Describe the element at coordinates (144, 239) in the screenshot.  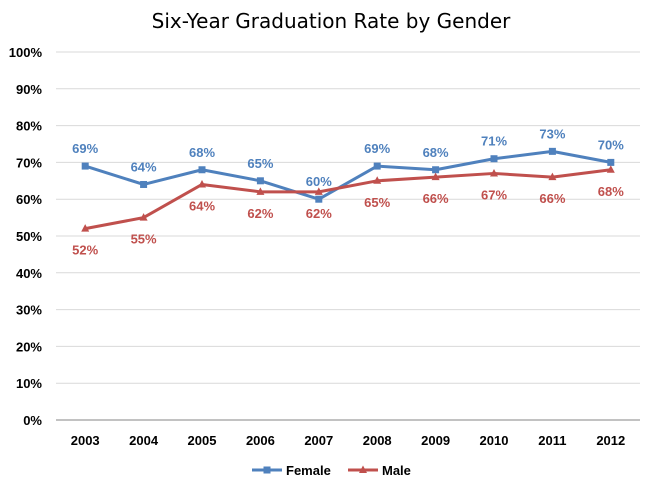
I see `data-label: 55%` at that location.